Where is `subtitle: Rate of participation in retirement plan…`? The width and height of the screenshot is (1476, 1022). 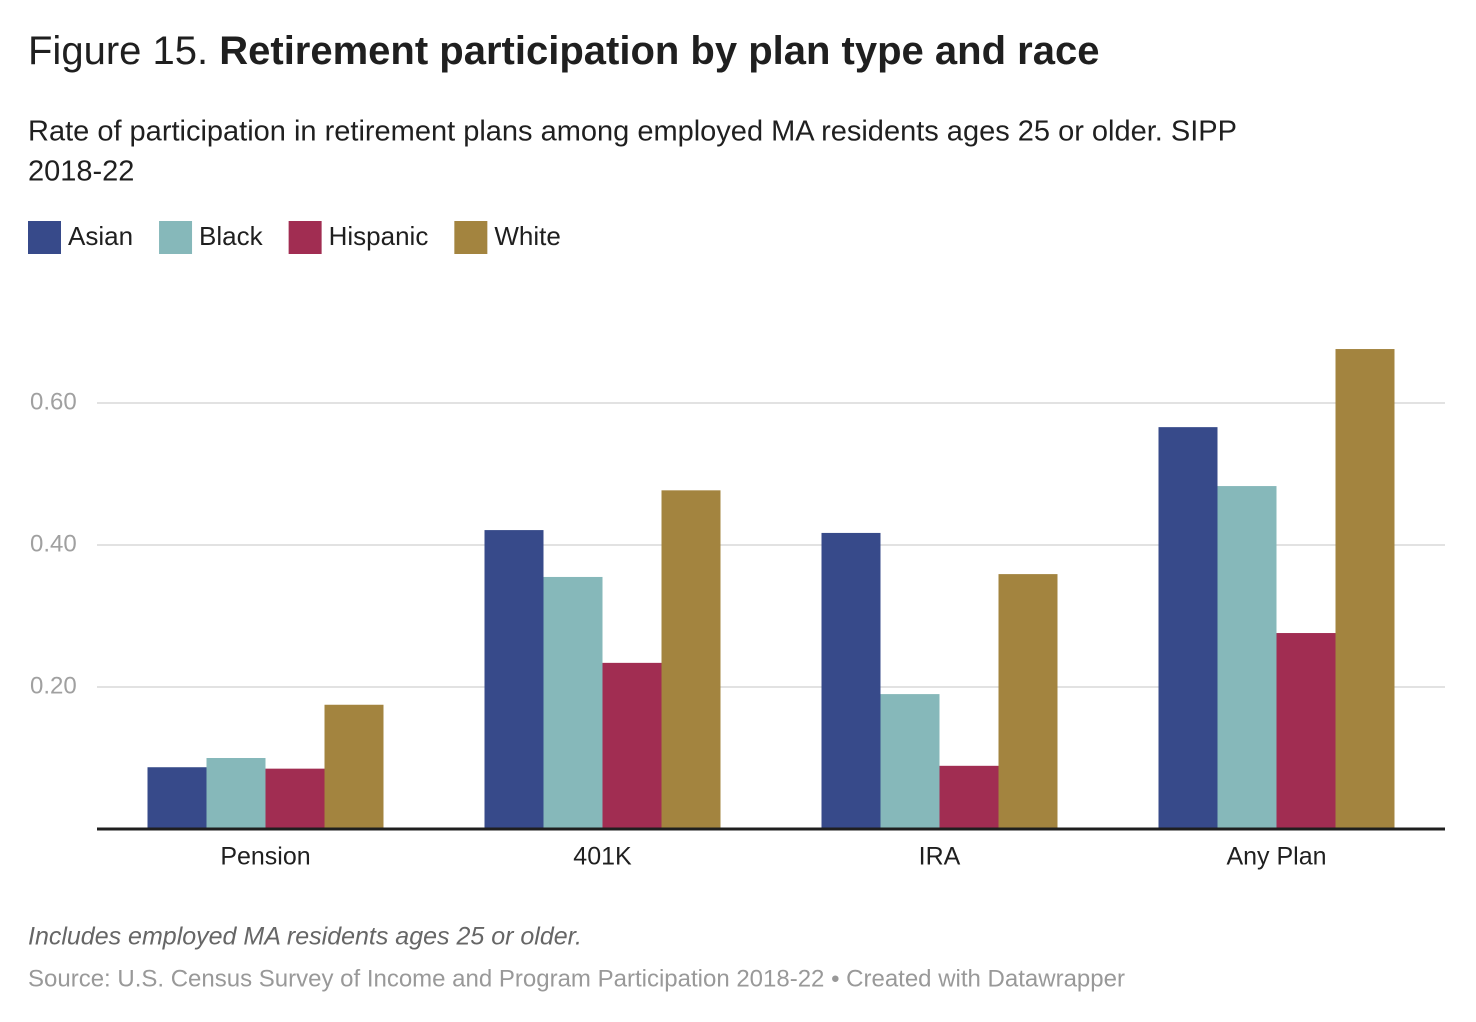 subtitle: Rate of participation in retirement plan… is located at coordinates (632, 132).